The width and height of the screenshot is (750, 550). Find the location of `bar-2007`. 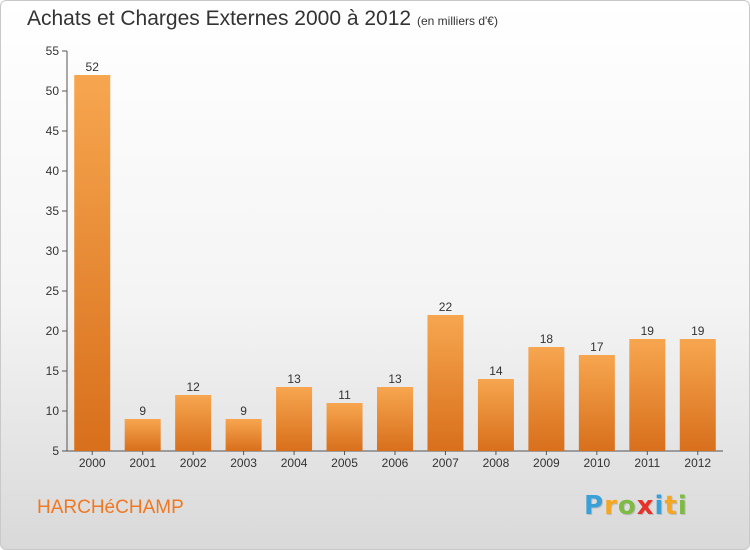

bar-2007 is located at coordinates (445, 383).